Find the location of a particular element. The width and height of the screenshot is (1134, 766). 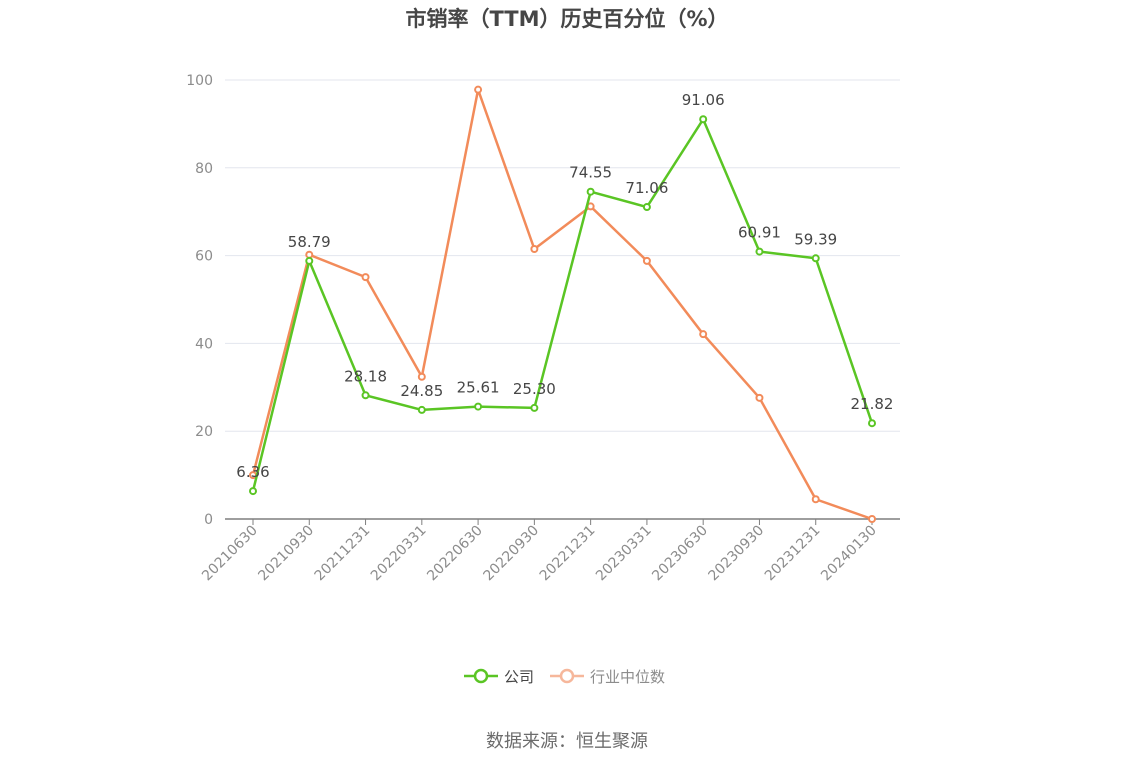

y-tick-label: 60 is located at coordinates (204, 257).